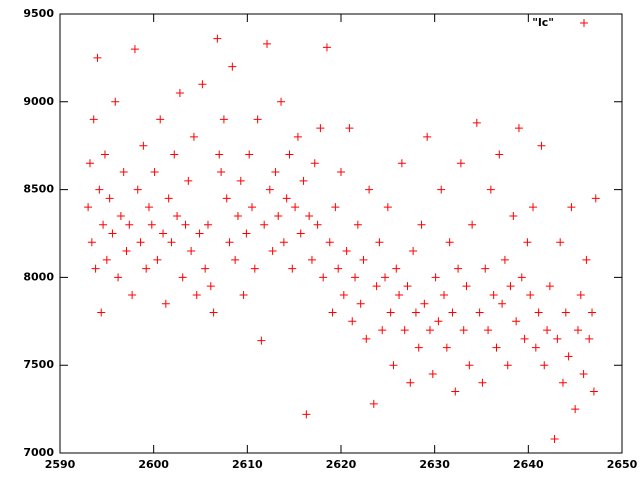 This screenshot has width=640, height=480. I want to click on x-tick-label: 2620, so click(341, 464).